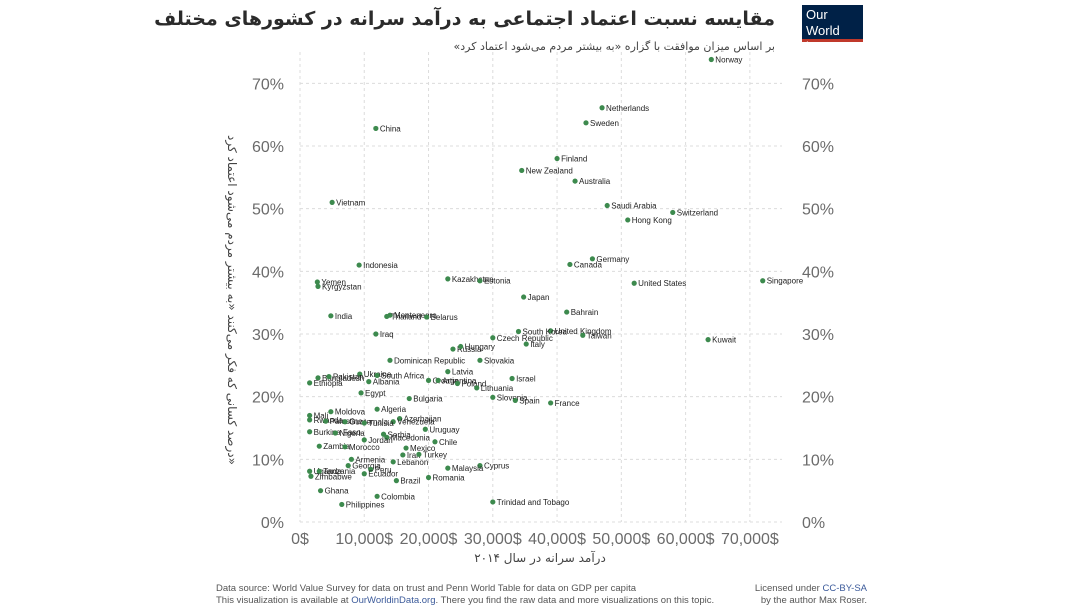 Image resolution: width=1080 pixels, height=608 pixels. Describe the element at coordinates (627, 108) in the screenshot. I see `point-label: Netherlands` at that location.